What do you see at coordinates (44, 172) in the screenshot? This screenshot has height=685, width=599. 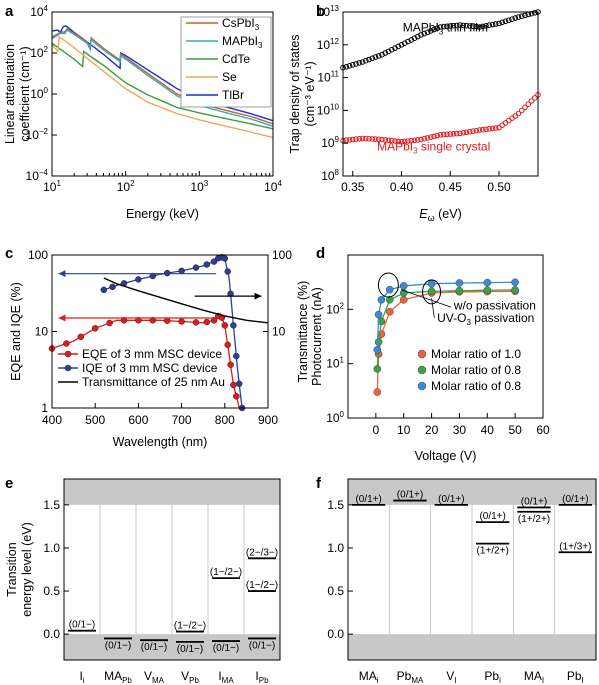 I see `y-tick-label-a-0-exp: −4` at bounding box center [44, 172].